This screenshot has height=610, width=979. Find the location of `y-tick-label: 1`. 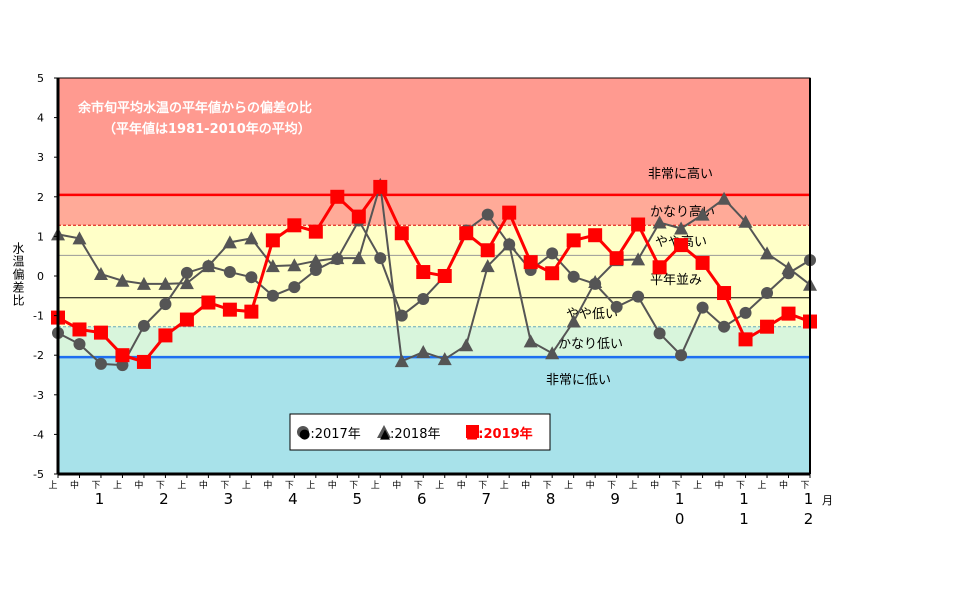

y-tick-label: 1 is located at coordinates (40, 236).